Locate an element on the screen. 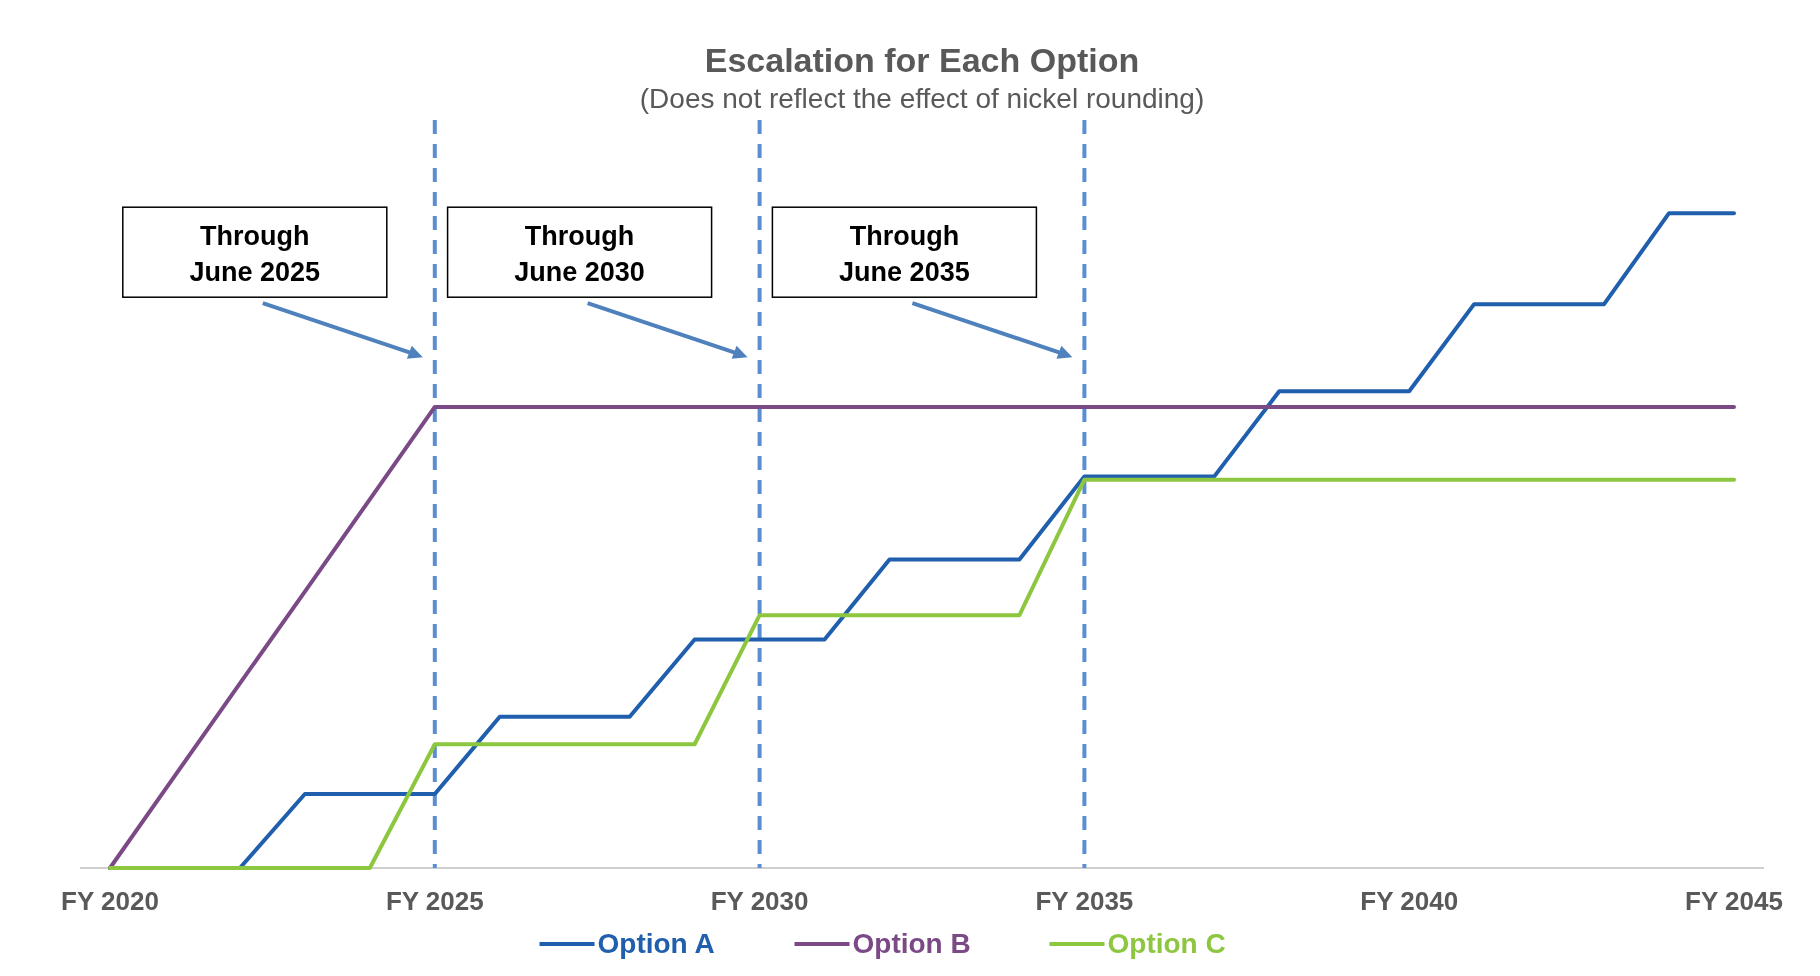  legend-label: Option C is located at coordinates (1166, 943).